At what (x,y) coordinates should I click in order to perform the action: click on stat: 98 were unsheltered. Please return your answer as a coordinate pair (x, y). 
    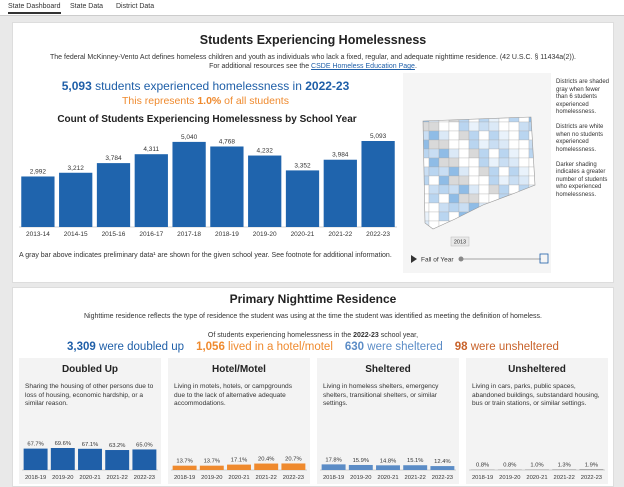
    Looking at the image, I should click on (507, 347).